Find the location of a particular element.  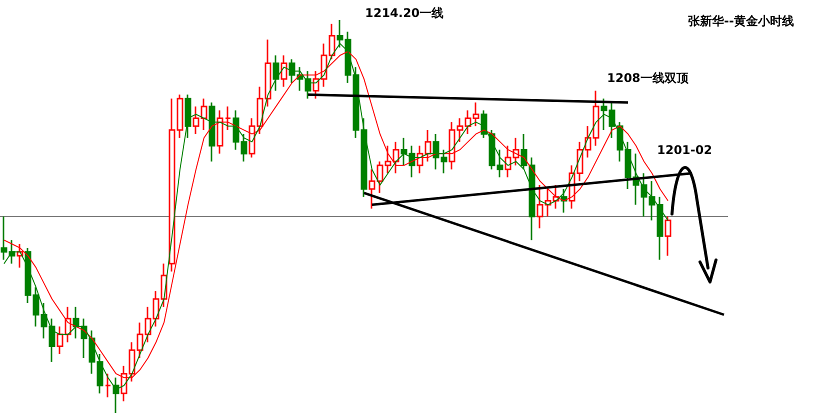

annotation: 1201-02 is located at coordinates (684, 150).